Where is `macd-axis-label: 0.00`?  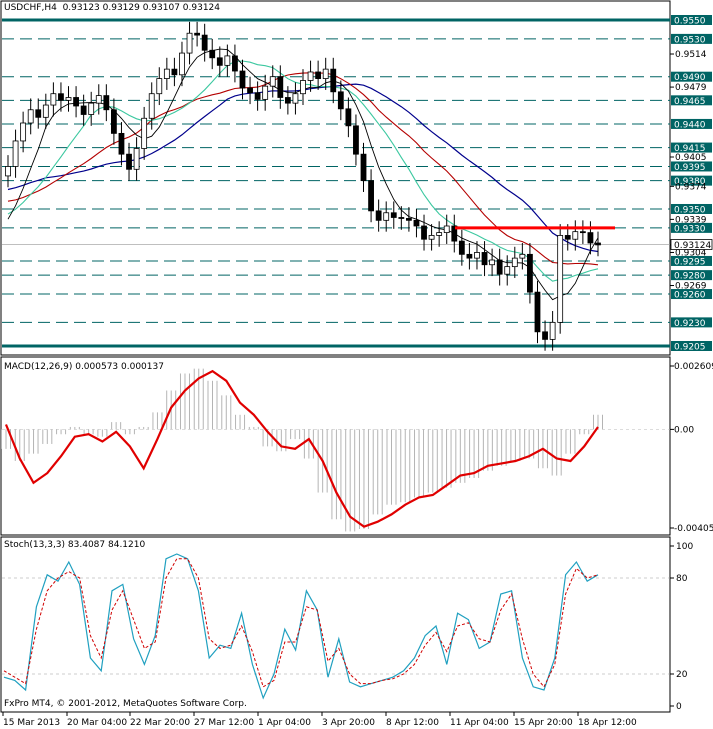
macd-axis-label: 0.00 is located at coordinates (684, 430).